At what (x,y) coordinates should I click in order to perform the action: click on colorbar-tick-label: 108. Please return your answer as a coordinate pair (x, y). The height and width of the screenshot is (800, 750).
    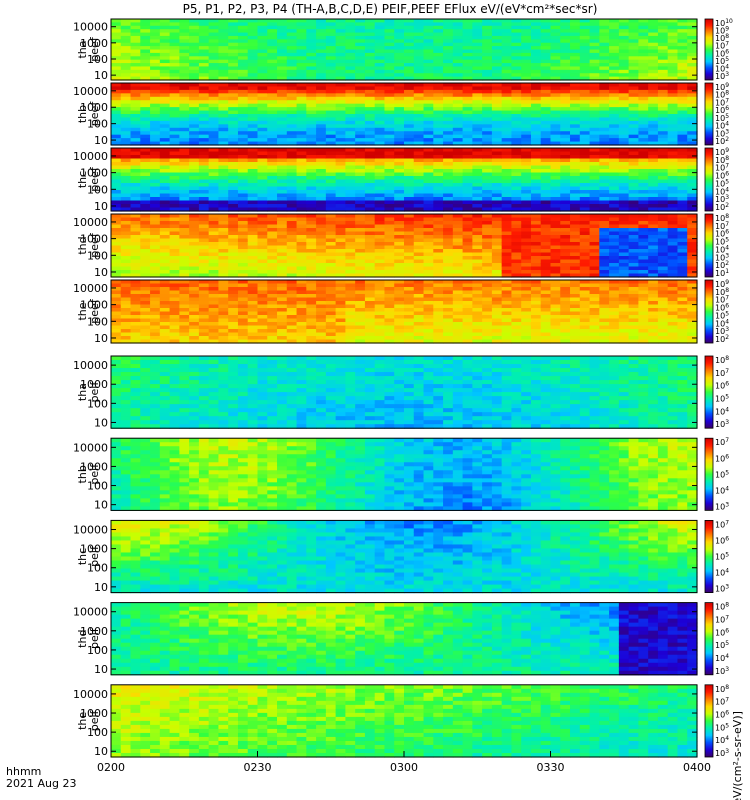
    Looking at the image, I should click on (722, 38).